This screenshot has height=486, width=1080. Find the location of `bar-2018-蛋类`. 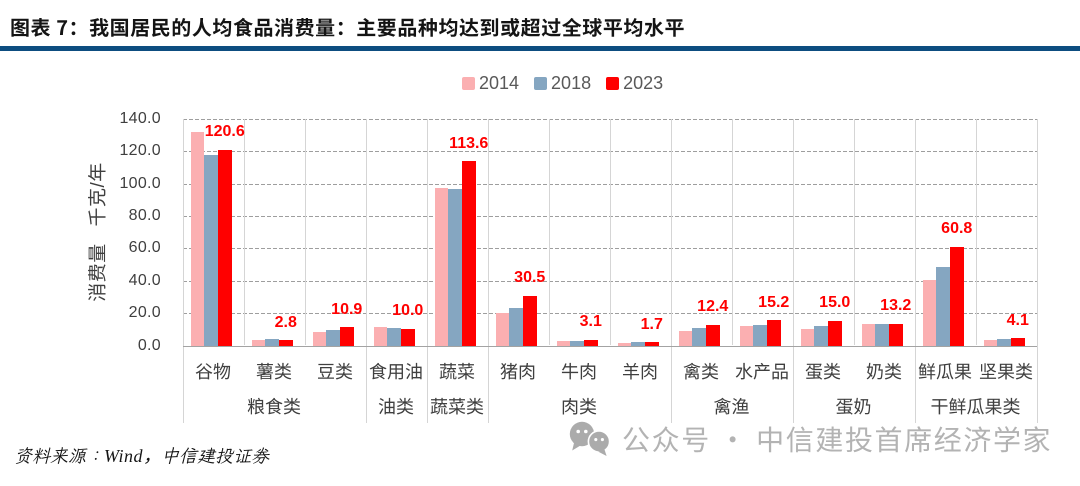

bar-2018-蛋类 is located at coordinates (821, 336).